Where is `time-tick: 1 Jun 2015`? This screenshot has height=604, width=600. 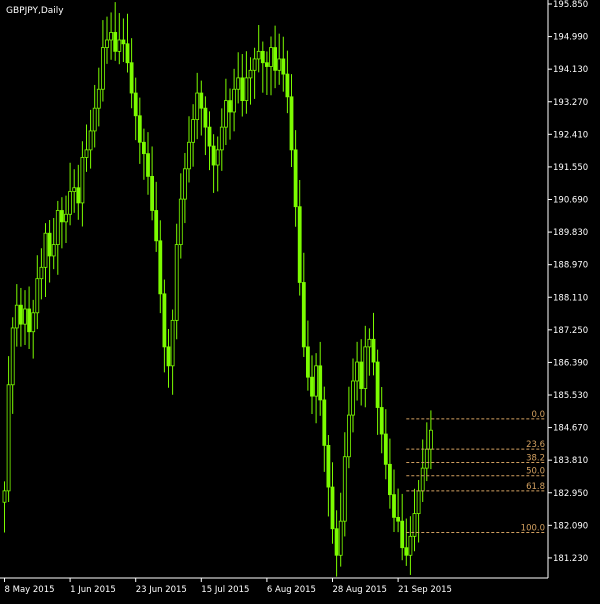 time-tick: 1 Jun 2015 is located at coordinates (92, 586).